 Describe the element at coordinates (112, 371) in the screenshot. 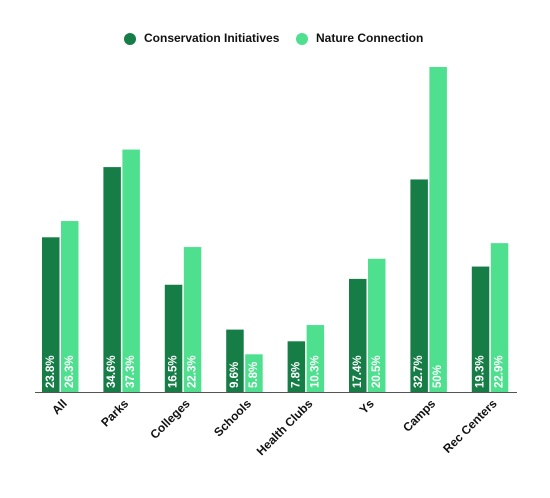

I see `value-label: 34.6%` at that location.